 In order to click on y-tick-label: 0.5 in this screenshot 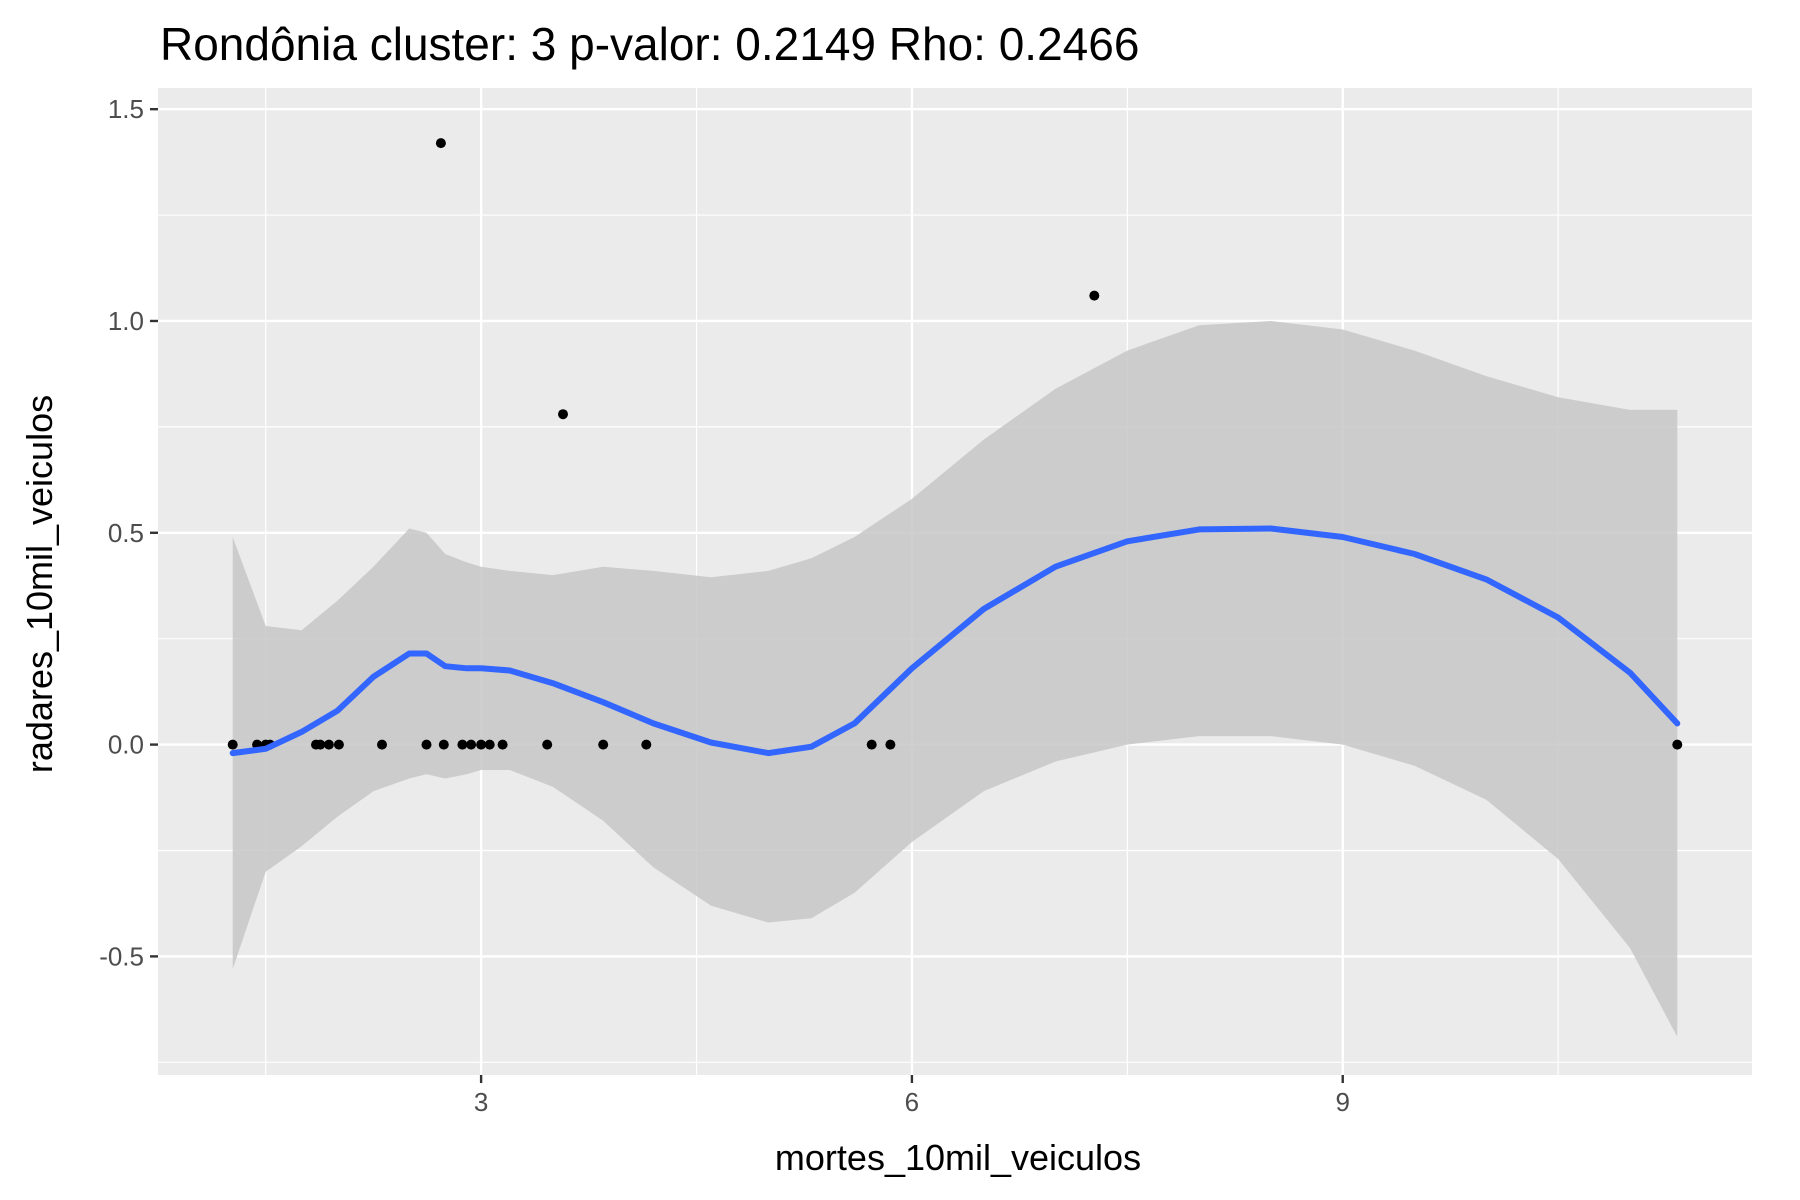, I will do `click(126, 533)`.